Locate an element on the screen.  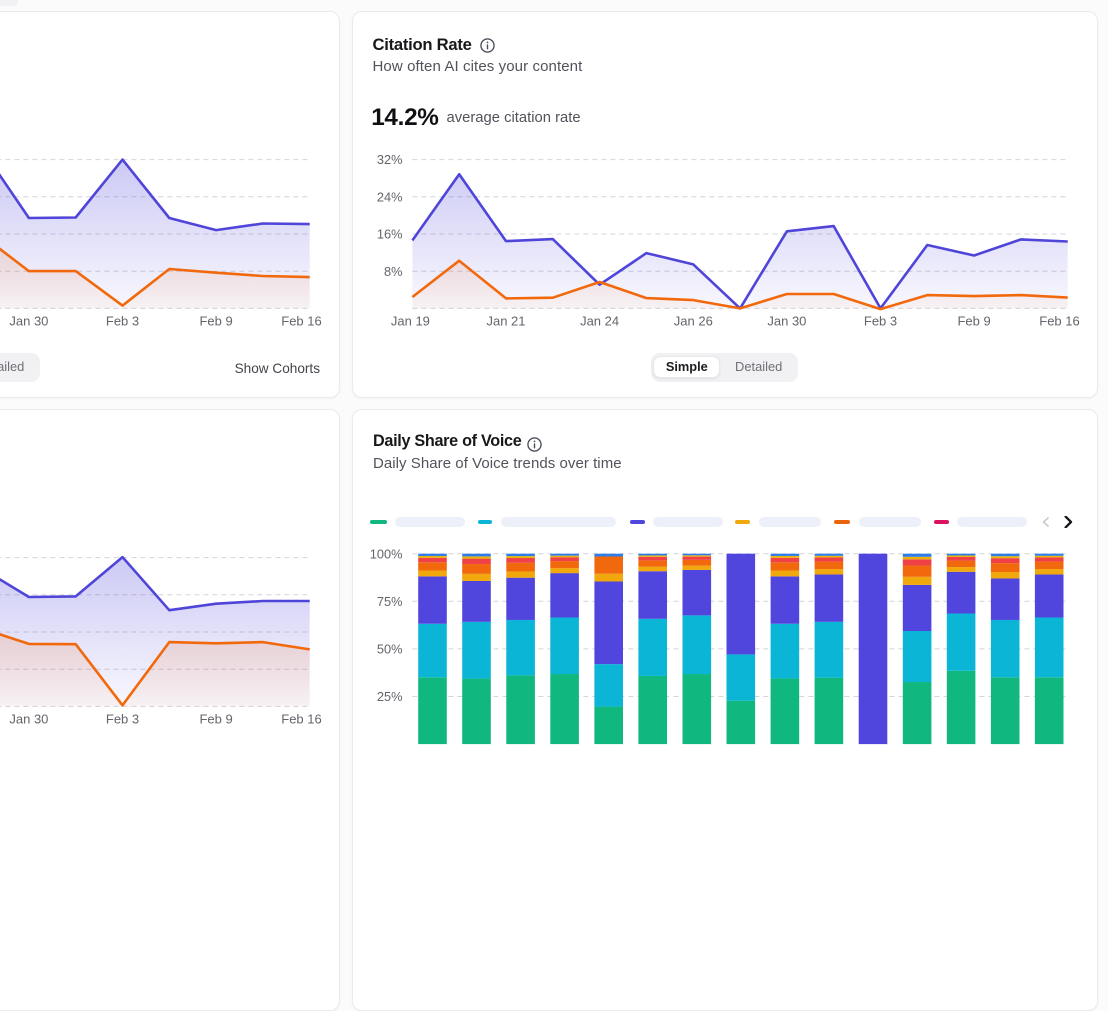
svg-text: 32% is located at coordinates (390, 159).